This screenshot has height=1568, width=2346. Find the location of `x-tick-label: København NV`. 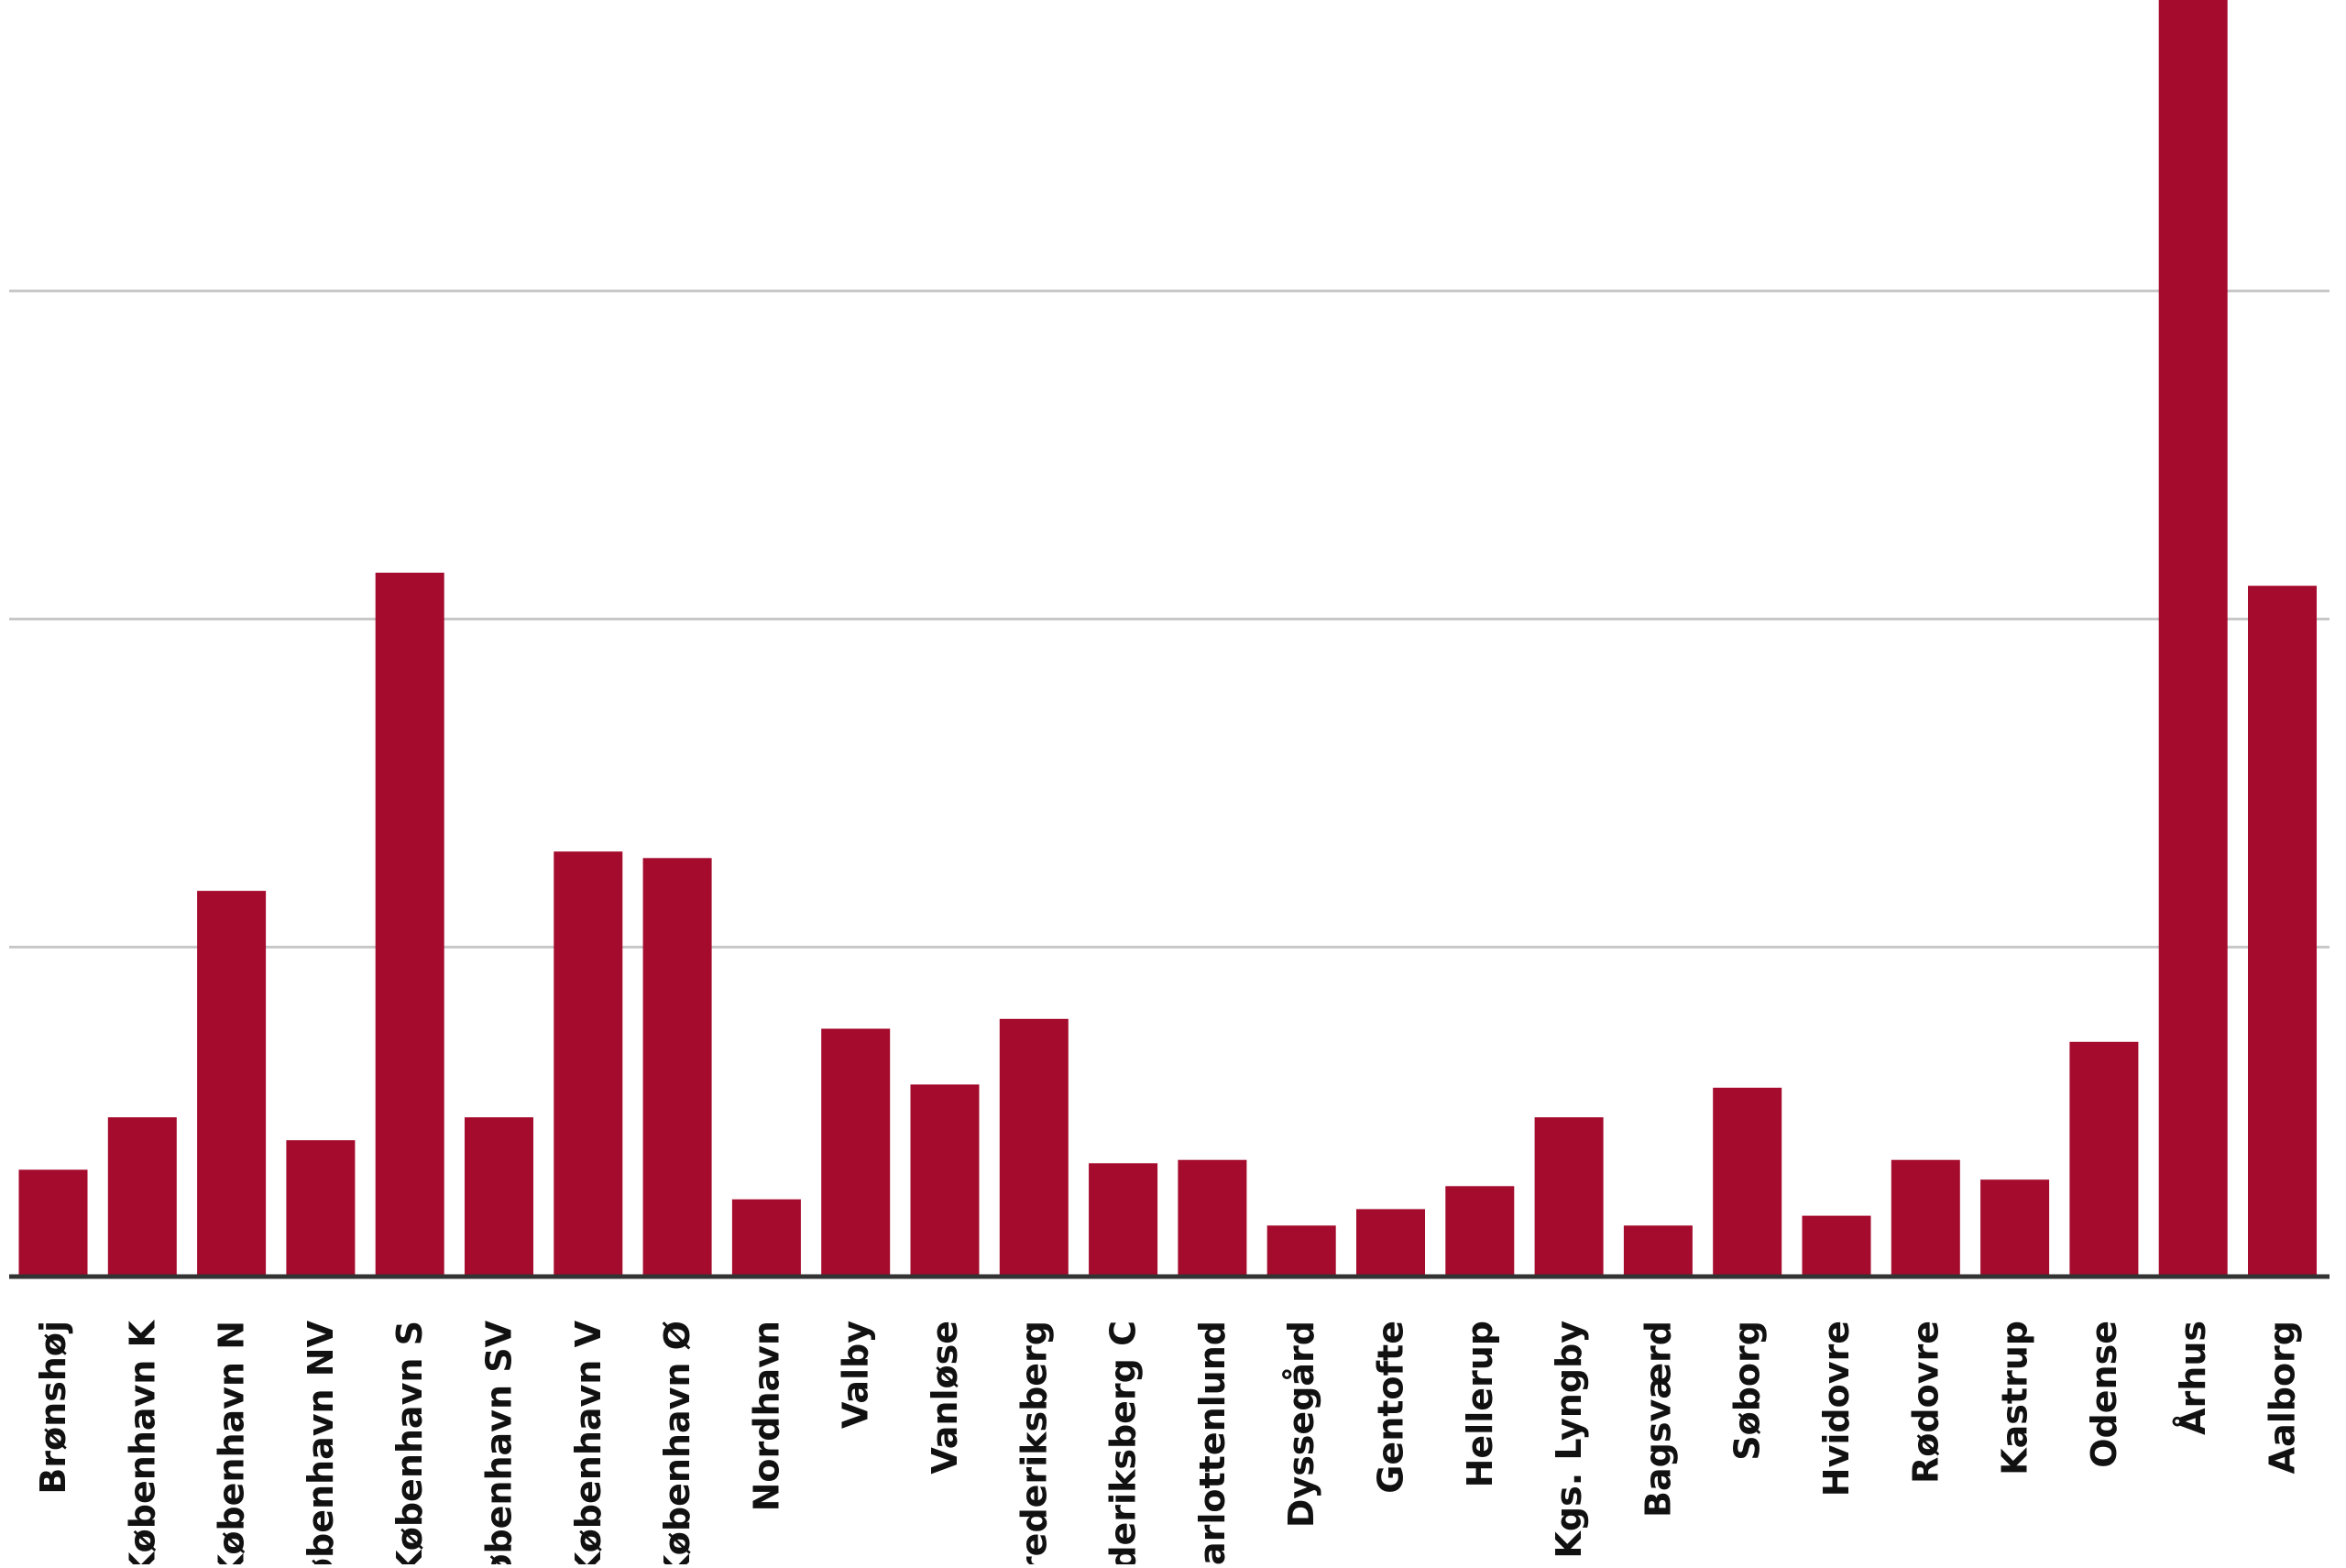

x-tick-label: København NV is located at coordinates (321, 1442).